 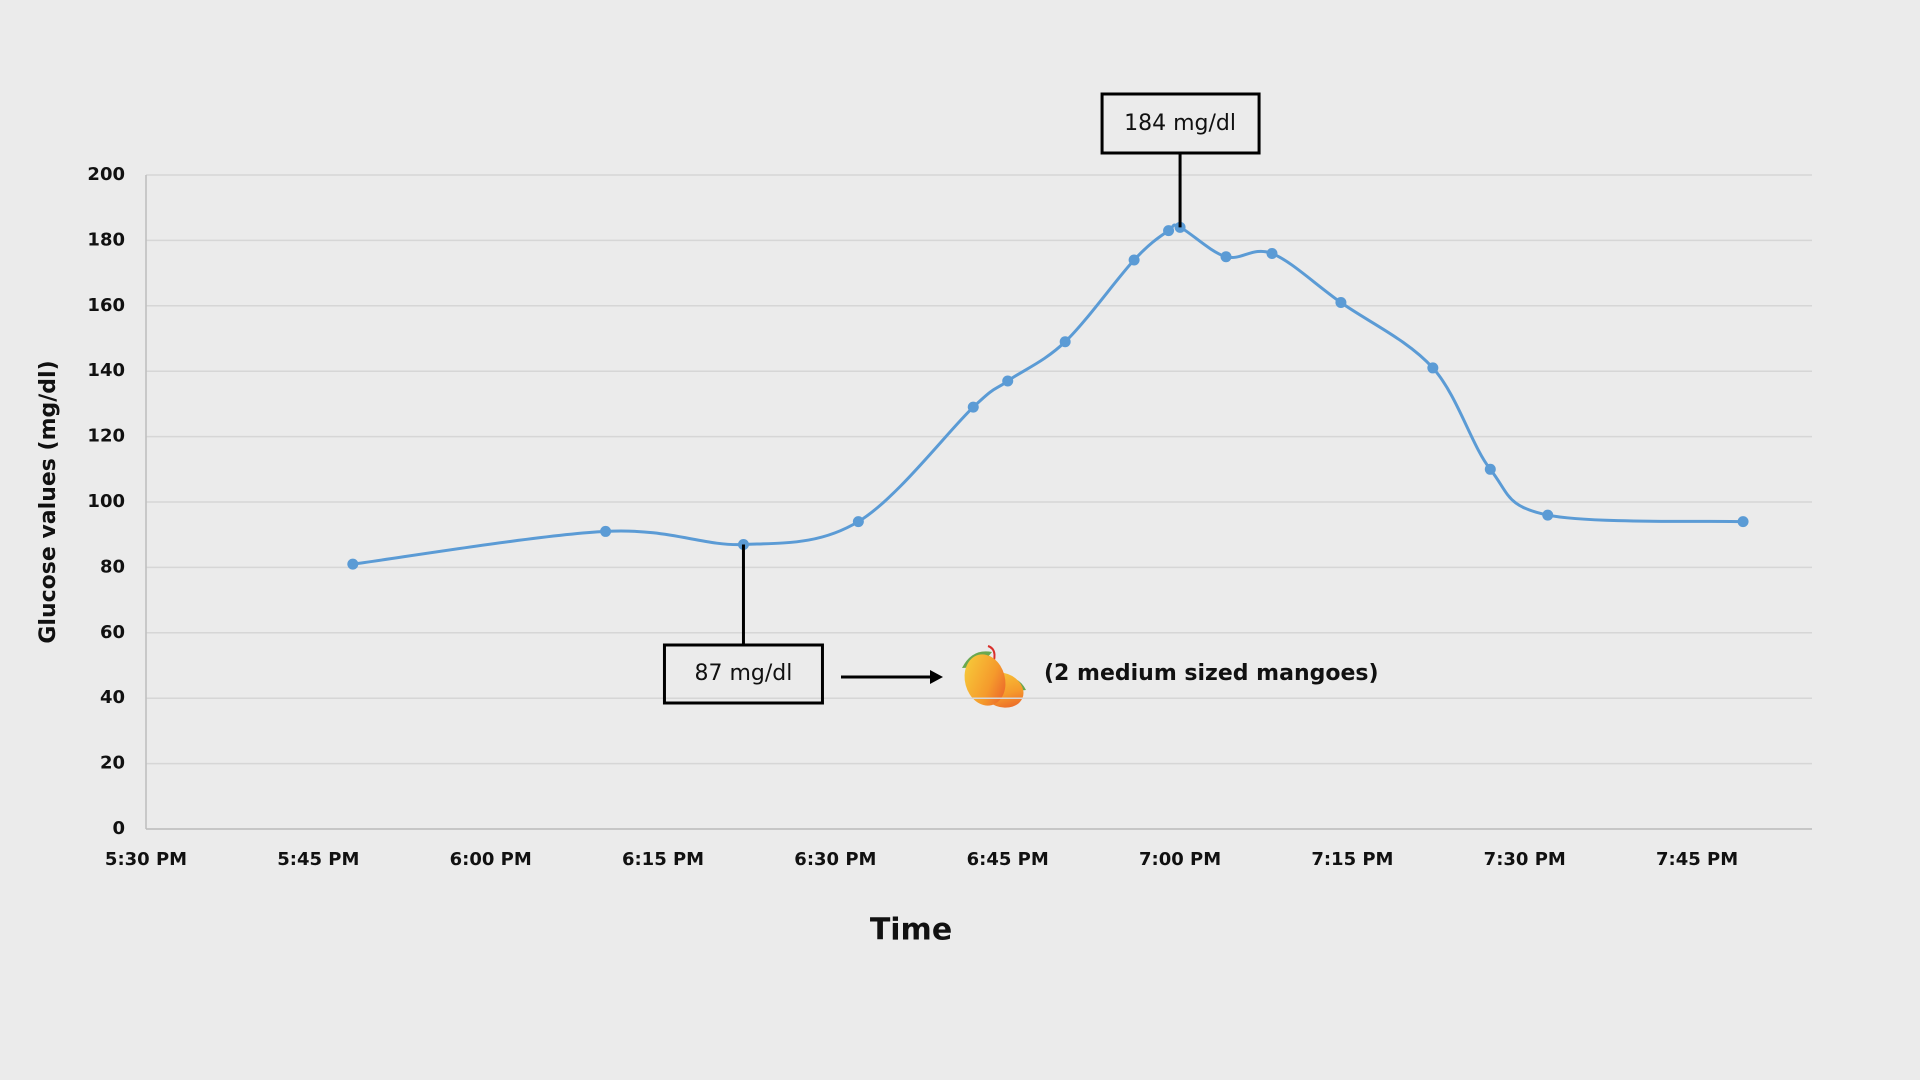 I want to click on x-tick-label: 7:15 PM, so click(x=1352, y=859).